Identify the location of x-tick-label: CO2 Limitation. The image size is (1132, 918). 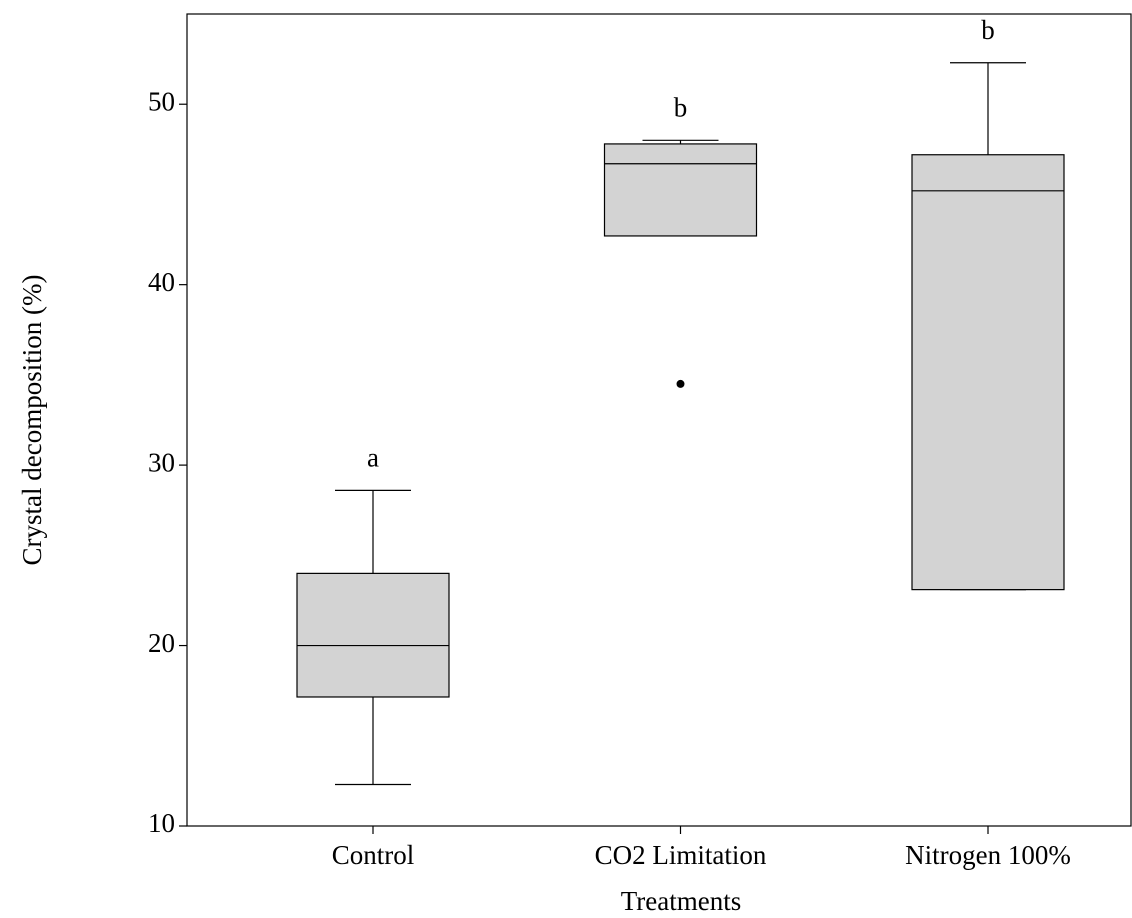
(681, 855).